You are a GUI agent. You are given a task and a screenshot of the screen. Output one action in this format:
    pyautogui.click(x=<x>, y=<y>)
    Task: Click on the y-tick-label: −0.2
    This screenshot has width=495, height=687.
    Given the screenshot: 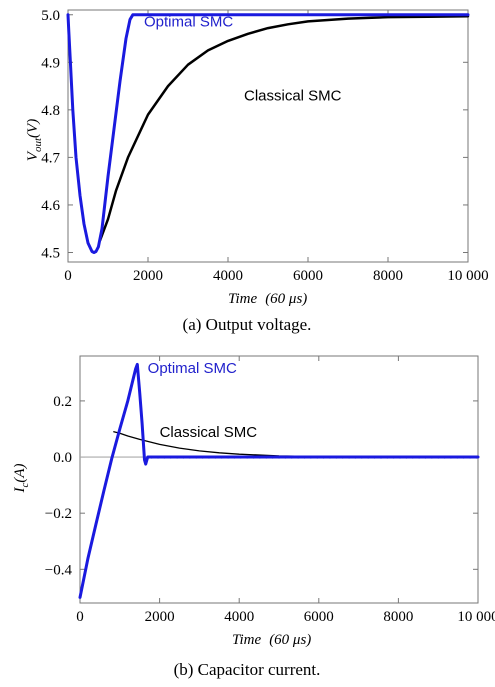 What is the action you would take?
    pyautogui.click(x=58, y=514)
    